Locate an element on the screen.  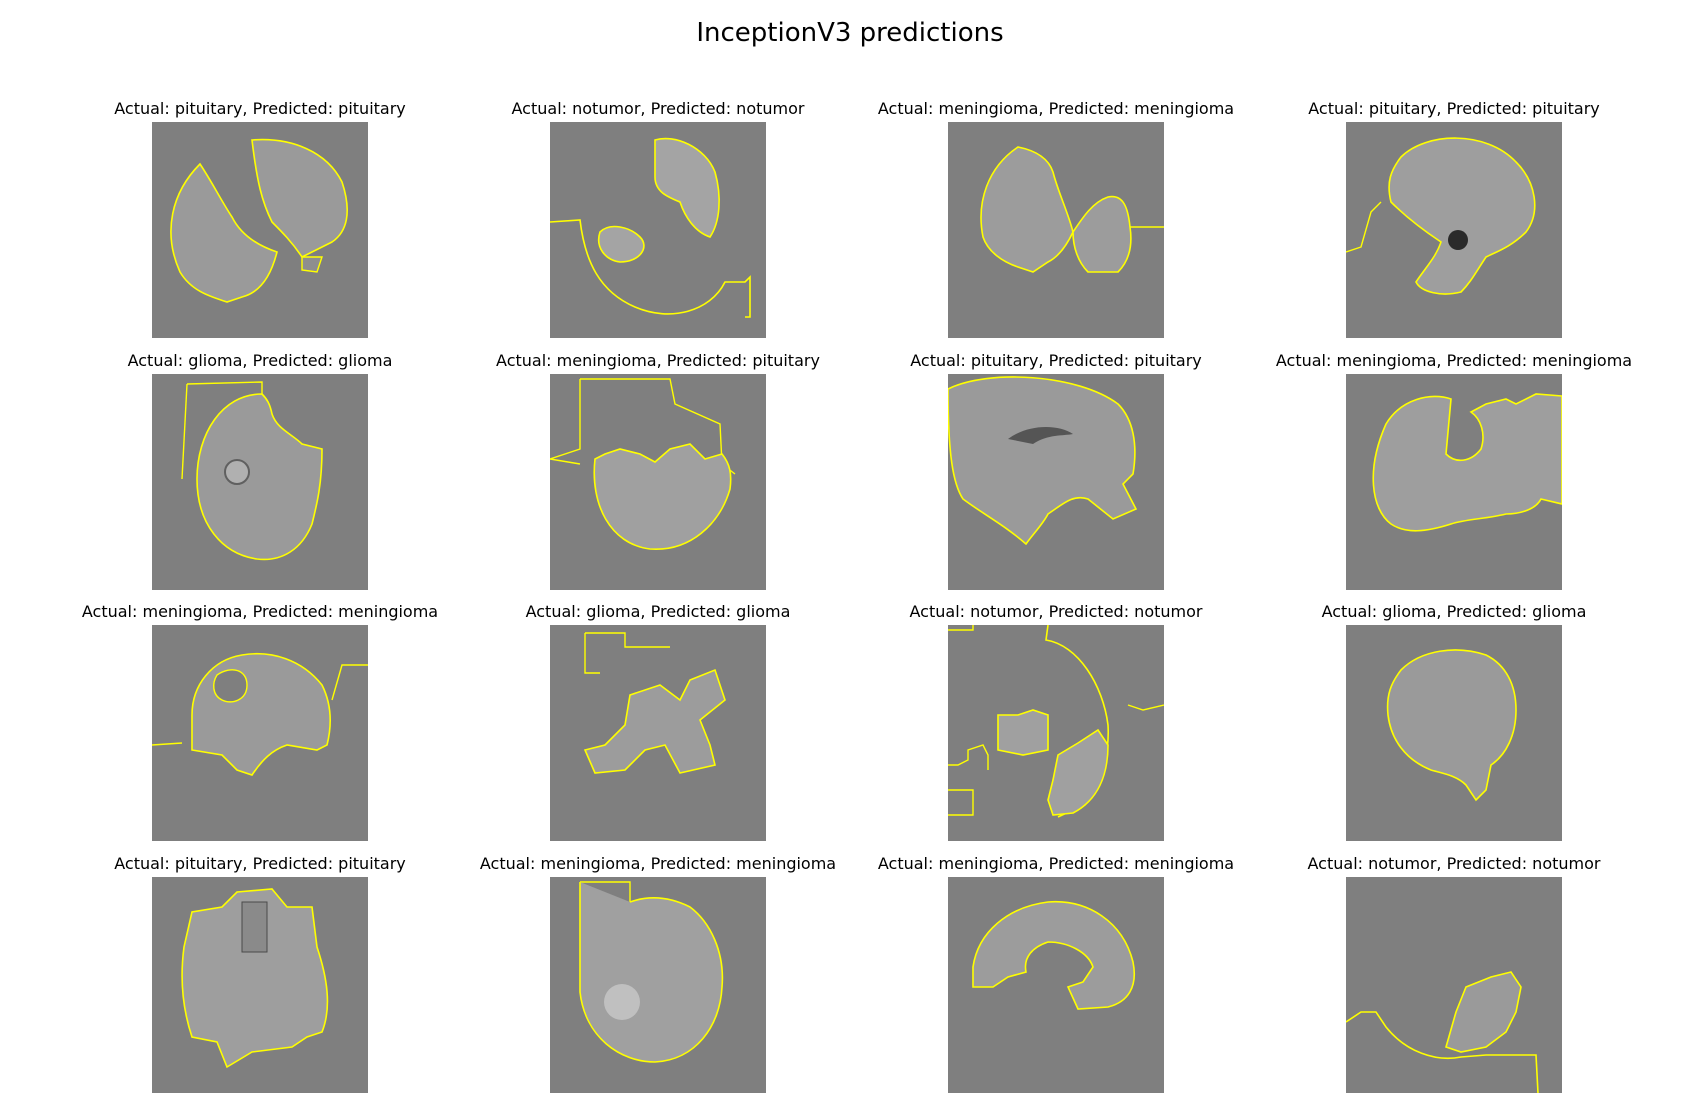
panel-6: Actual: meningioma, Predicted: pituitary is located at coordinates (658, 472).